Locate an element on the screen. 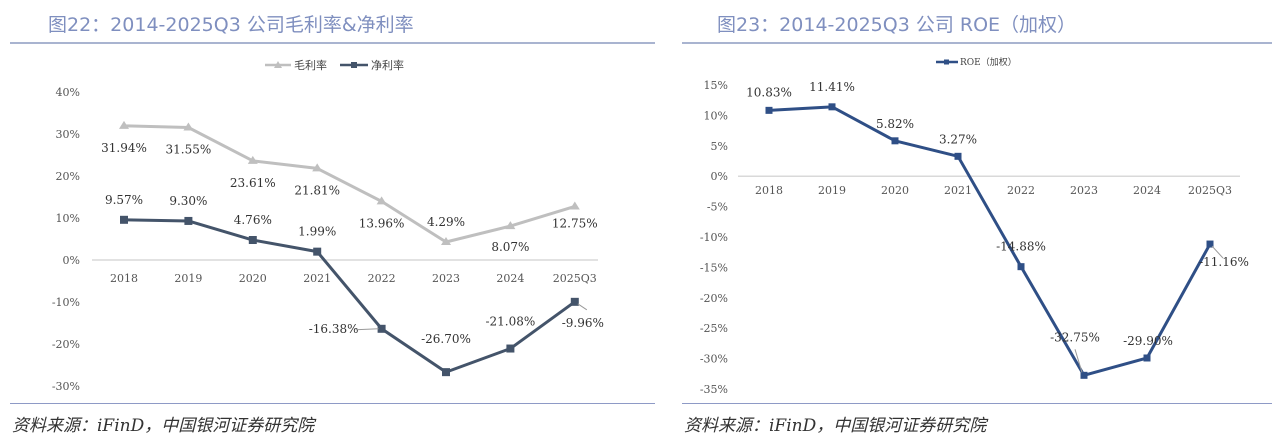 Image resolution: width=1280 pixels, height=442 pixels. y-tick-label: 15% is located at coordinates (716, 85).